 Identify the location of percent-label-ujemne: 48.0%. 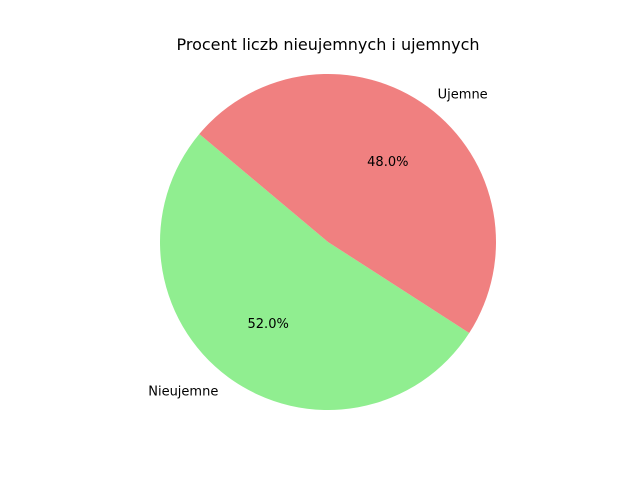
(387, 162).